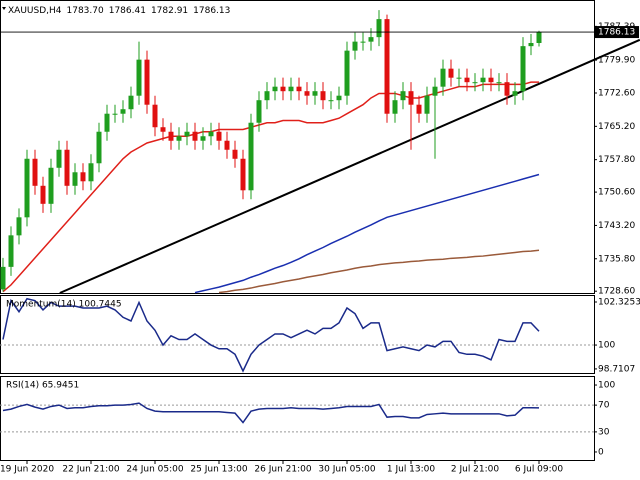 Image resolution: width=640 pixels, height=480 pixels. What do you see at coordinates (42, 386) in the screenshot?
I see `indicator-title: RSI(14) 65.9451` at bounding box center [42, 386].